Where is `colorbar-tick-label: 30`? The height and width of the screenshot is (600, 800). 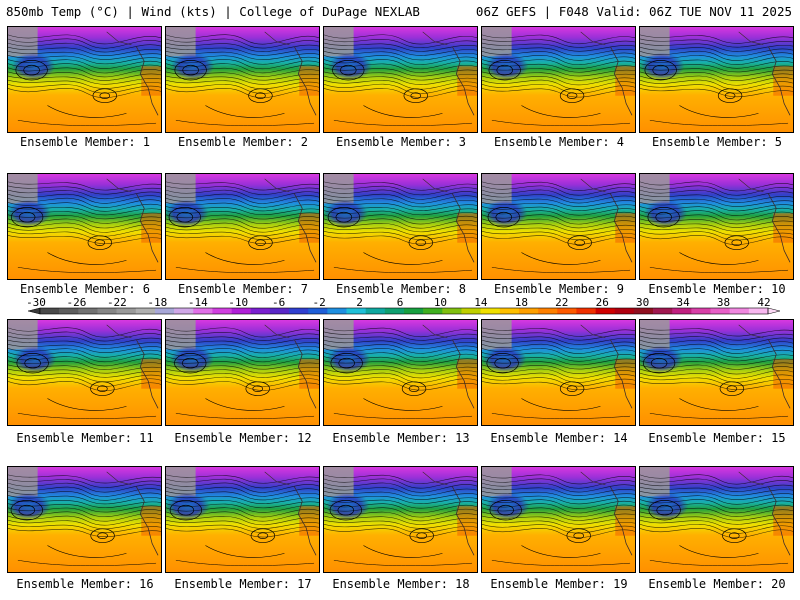
colorbar-tick-label: 30 is located at coordinates (643, 302).